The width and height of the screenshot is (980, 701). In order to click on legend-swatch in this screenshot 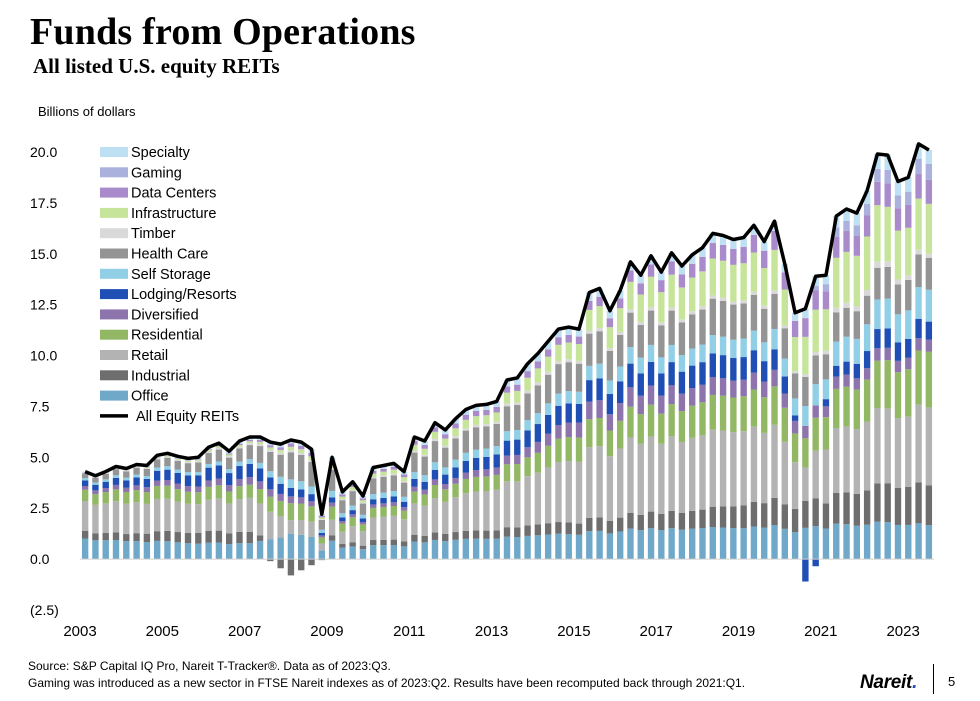, I will do `click(114, 294)`.